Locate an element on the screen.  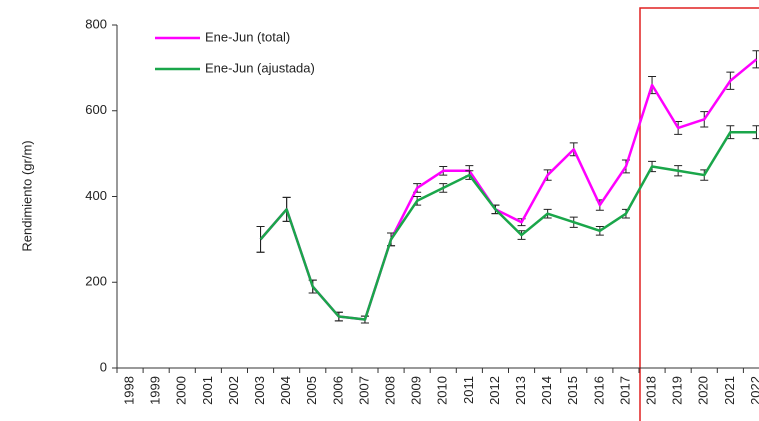
x-tick-label: 2022 is located at coordinates (753, 390).